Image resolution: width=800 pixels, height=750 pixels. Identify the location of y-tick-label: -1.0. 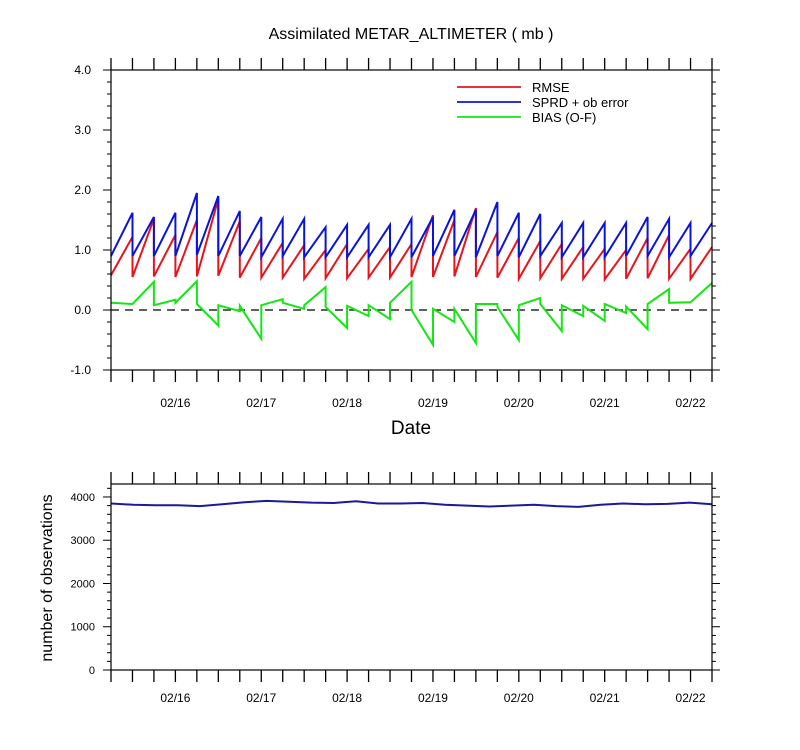
(80, 370).